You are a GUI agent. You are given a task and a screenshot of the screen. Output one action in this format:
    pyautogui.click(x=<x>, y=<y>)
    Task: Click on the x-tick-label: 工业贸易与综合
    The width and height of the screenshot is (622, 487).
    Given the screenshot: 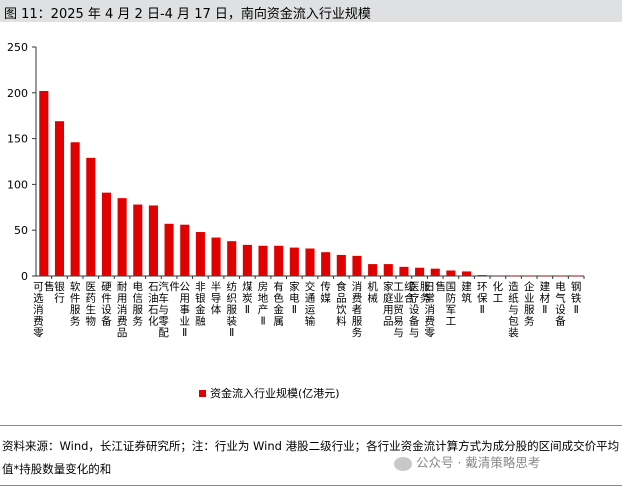 What is the action you would take?
    pyautogui.click(x=404, y=309)
    